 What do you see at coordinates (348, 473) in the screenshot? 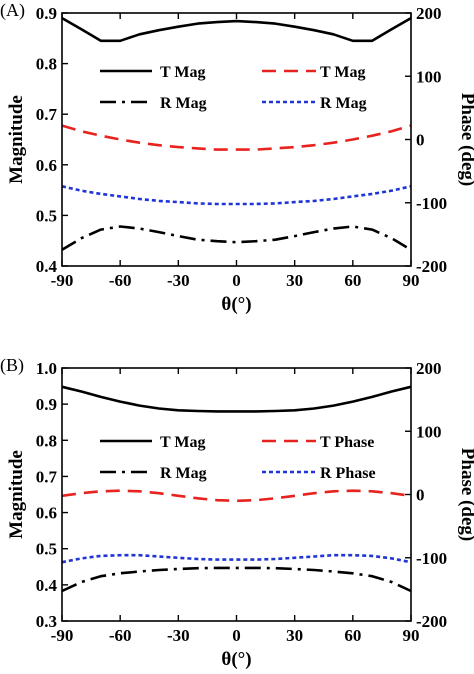
I see `legend-label: R Phase` at bounding box center [348, 473].